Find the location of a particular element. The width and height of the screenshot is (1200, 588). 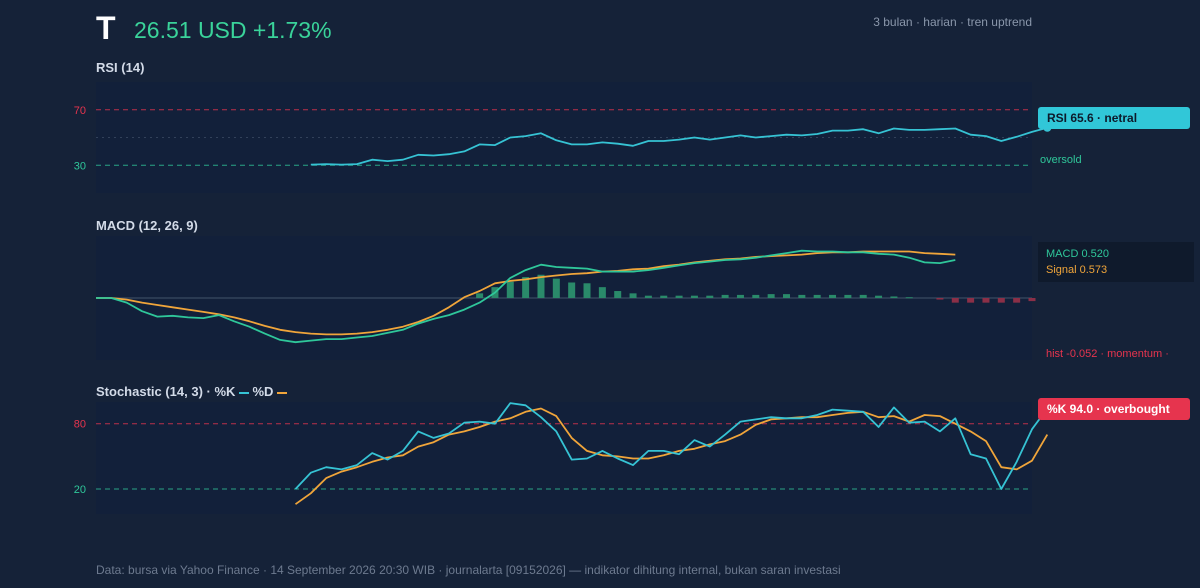

stoch-title-text: Stochastic (14, 3) · %K is located at coordinates (166, 391).